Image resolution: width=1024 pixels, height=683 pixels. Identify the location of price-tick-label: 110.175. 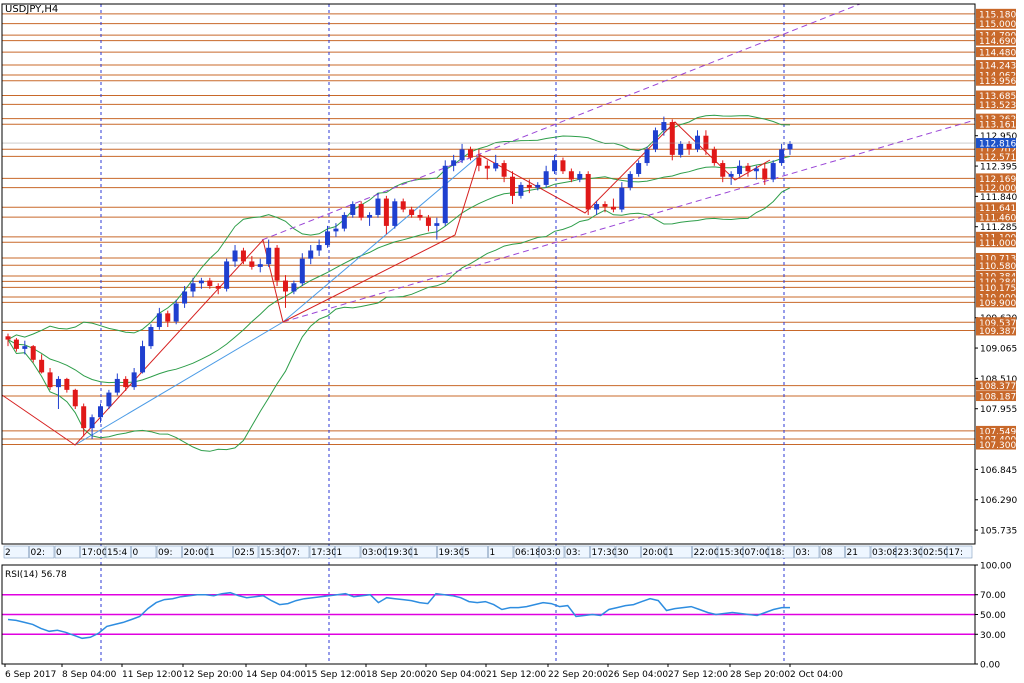
(997, 289).